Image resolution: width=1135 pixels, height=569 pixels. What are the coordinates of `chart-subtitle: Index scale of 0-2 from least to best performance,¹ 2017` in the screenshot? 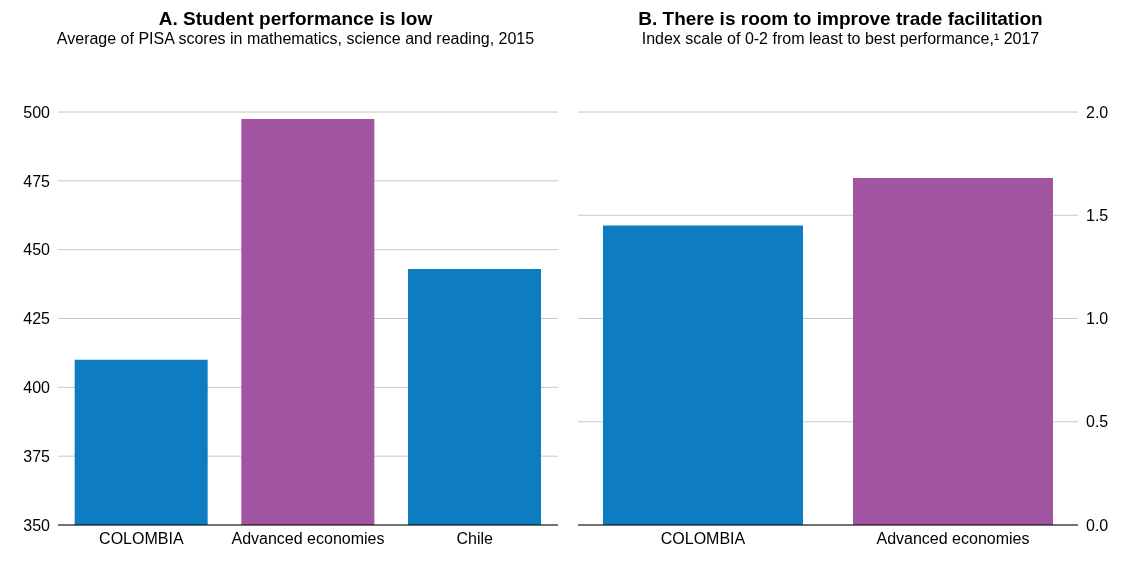 It's located at (840, 39).